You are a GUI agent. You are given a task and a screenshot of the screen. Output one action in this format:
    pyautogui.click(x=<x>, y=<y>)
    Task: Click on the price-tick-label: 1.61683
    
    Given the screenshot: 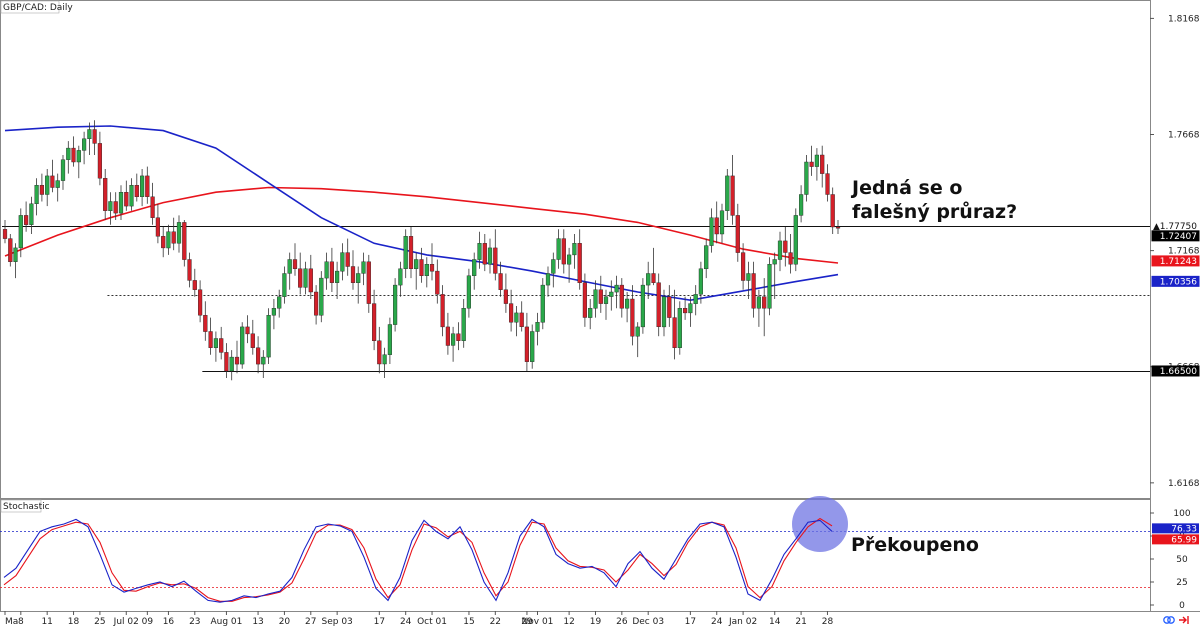 What is the action you would take?
    pyautogui.click(x=1184, y=484)
    